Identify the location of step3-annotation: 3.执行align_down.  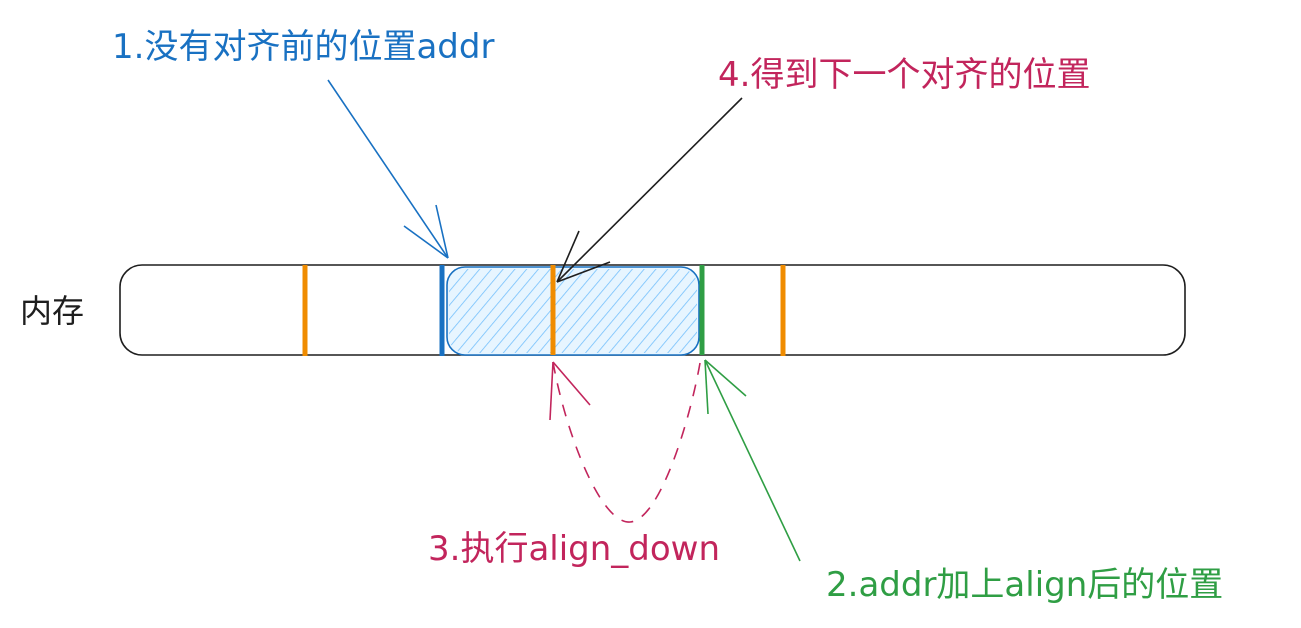
(574, 549).